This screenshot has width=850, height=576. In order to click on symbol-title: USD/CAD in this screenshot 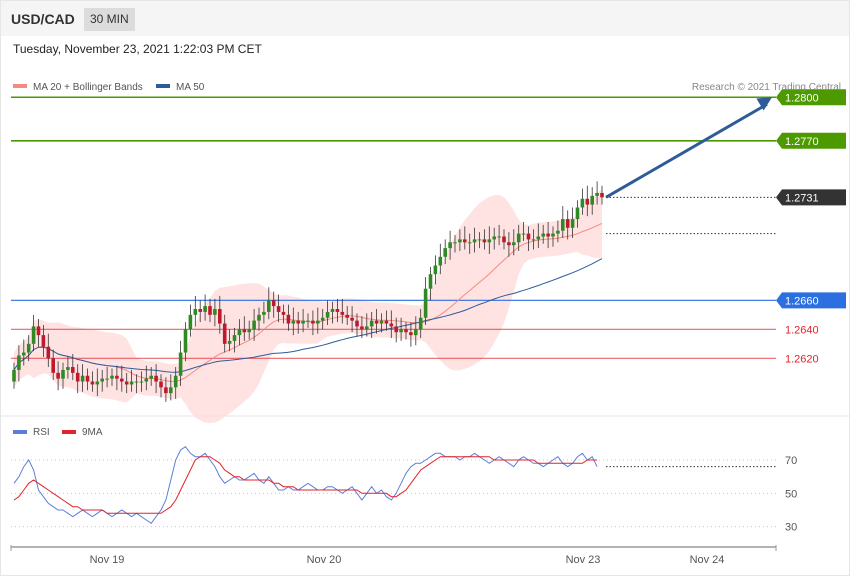, I will do `click(43, 19)`.